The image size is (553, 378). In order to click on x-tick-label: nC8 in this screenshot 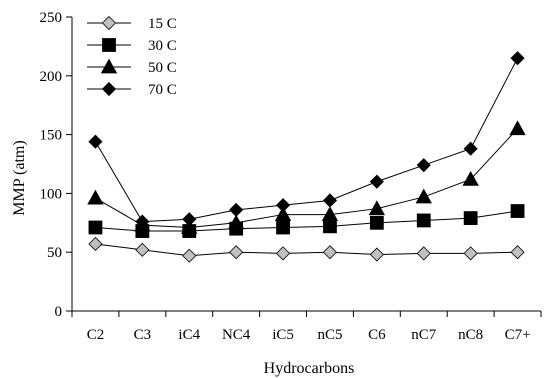, I will do `click(470, 335)`.